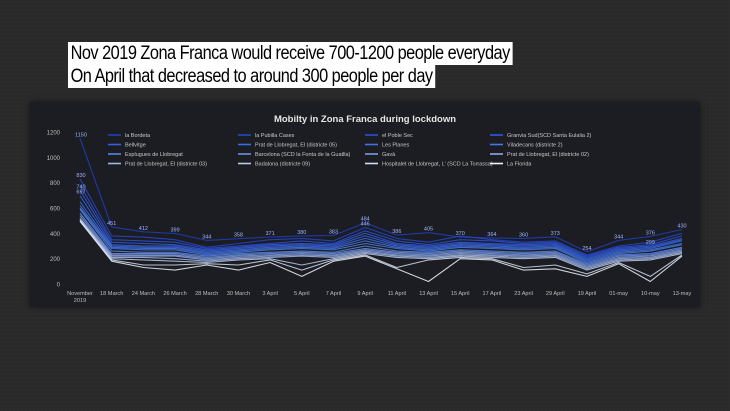  What do you see at coordinates (365, 225) in the screenshot?
I see `data-label: 446` at bounding box center [365, 225].